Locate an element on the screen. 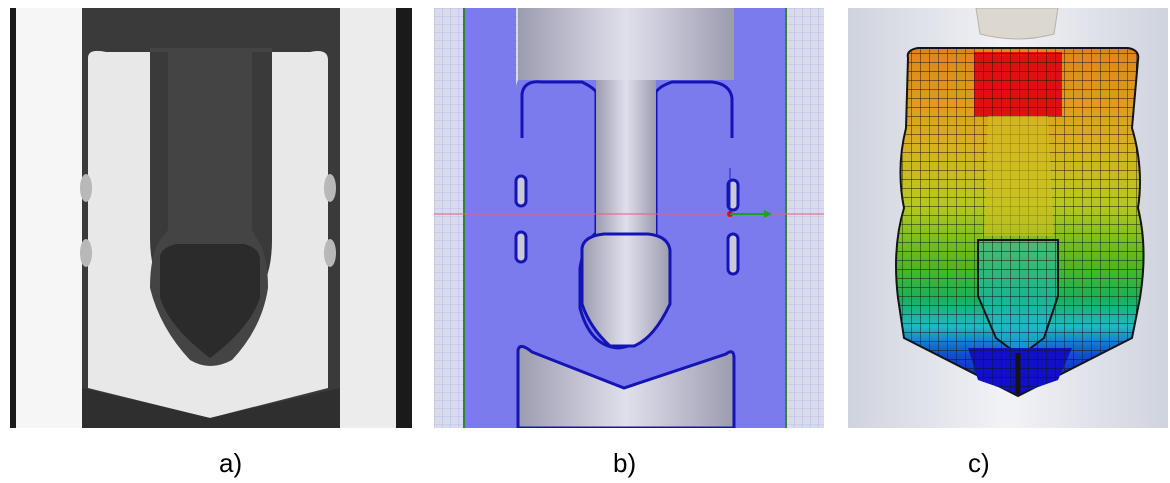  bottom-chevron is located at coordinates (211, 408).